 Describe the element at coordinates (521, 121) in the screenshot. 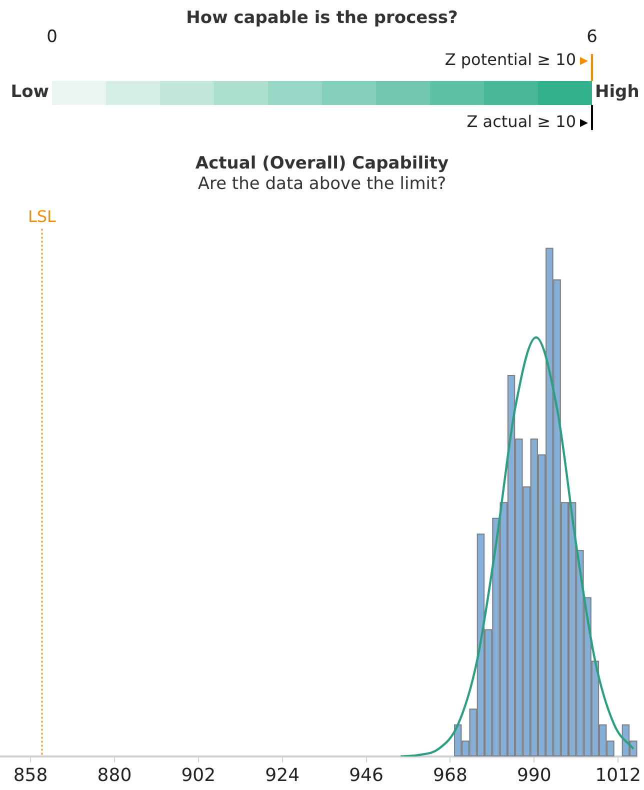

I see `text: Z actual ≥ 10` at that location.